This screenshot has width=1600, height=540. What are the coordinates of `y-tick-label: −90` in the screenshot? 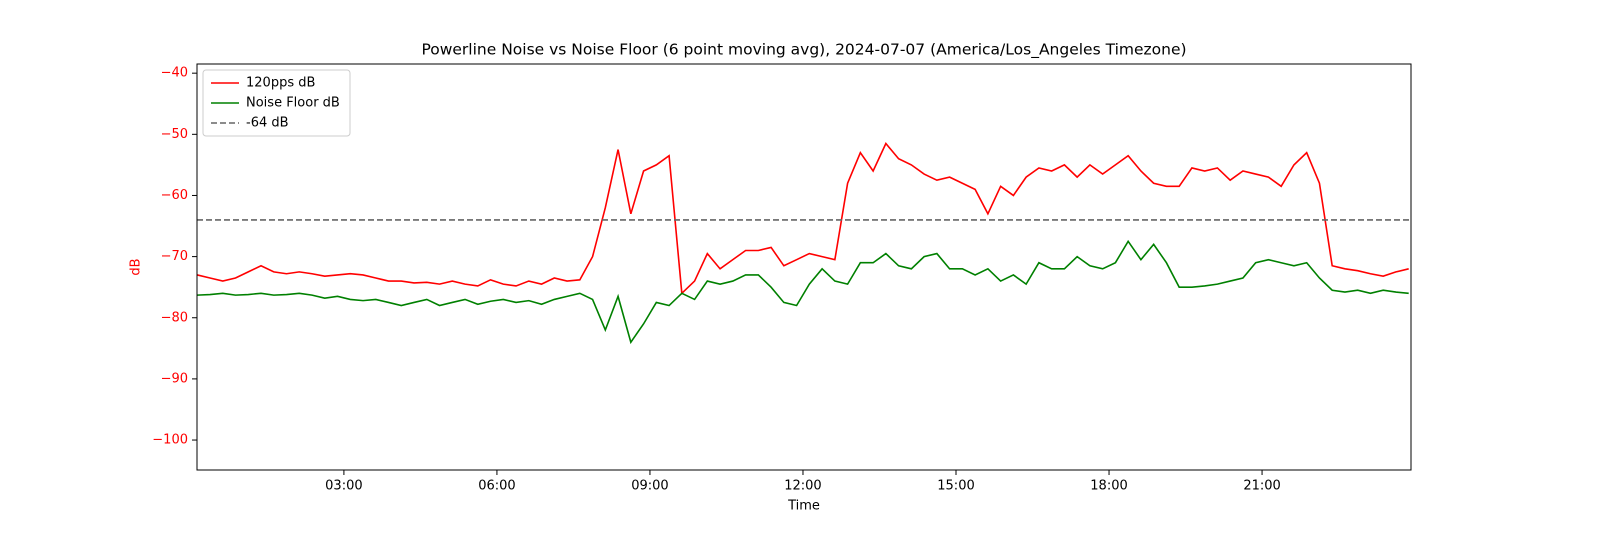 It's located at (174, 378).